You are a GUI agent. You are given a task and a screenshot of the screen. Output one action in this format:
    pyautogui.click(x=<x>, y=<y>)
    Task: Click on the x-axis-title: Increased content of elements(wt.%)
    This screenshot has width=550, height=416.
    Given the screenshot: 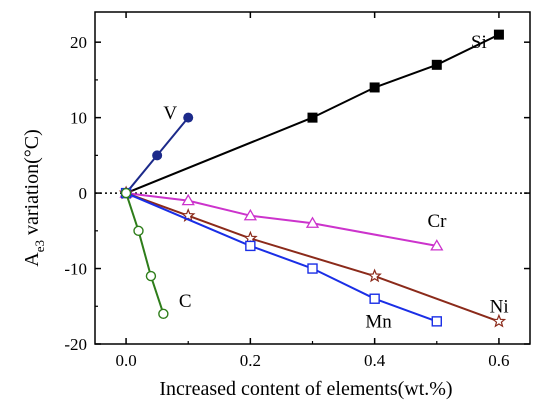 What is the action you would take?
    pyautogui.click(x=305, y=389)
    